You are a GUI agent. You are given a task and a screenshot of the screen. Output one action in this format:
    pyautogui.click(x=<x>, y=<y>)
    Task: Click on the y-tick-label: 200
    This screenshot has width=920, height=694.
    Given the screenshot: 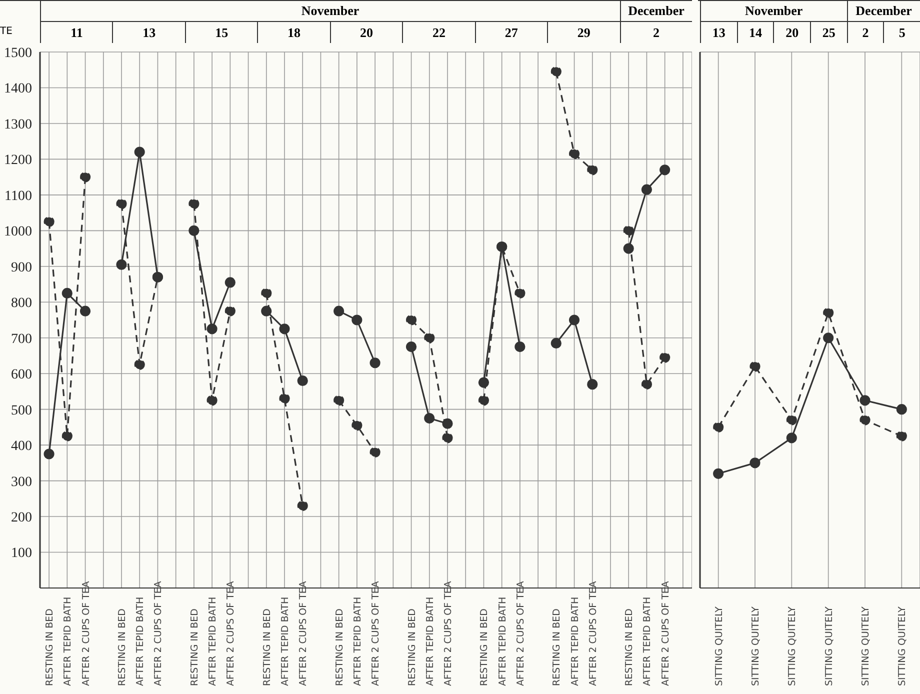 What is the action you would take?
    pyautogui.click(x=21, y=518)
    